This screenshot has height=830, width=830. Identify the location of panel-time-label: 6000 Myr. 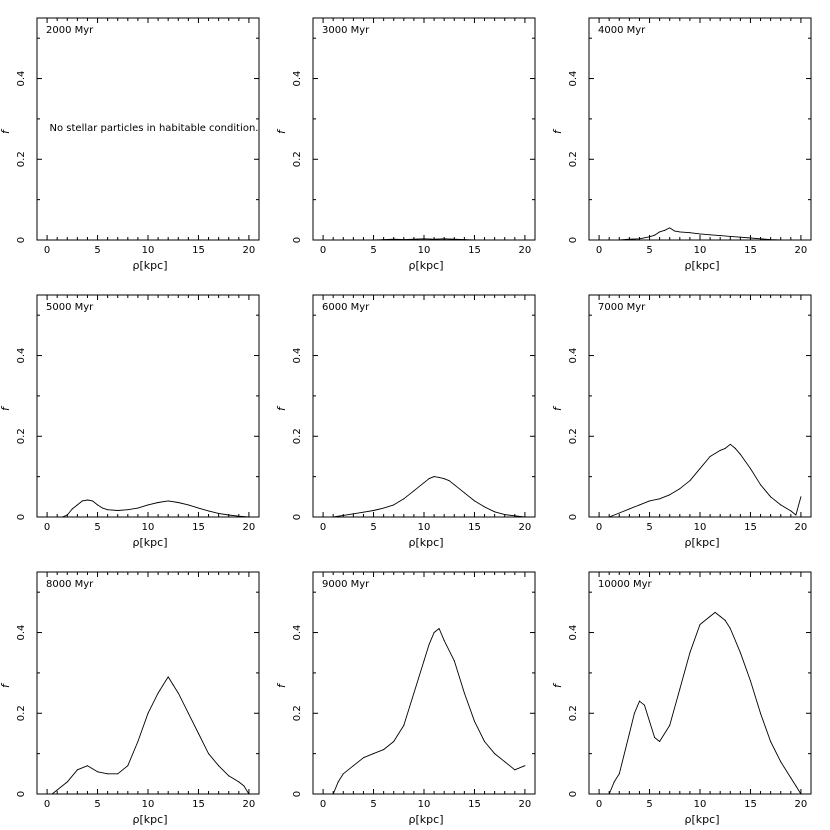
(346, 307).